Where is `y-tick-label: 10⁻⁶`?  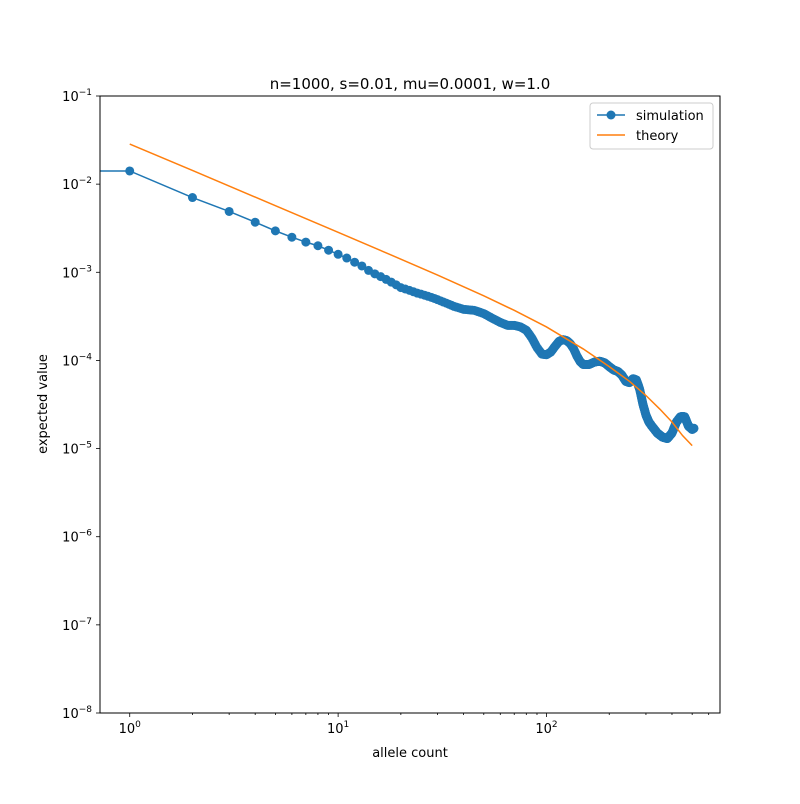 y-tick-label: 10⁻⁶ is located at coordinates (77, 537).